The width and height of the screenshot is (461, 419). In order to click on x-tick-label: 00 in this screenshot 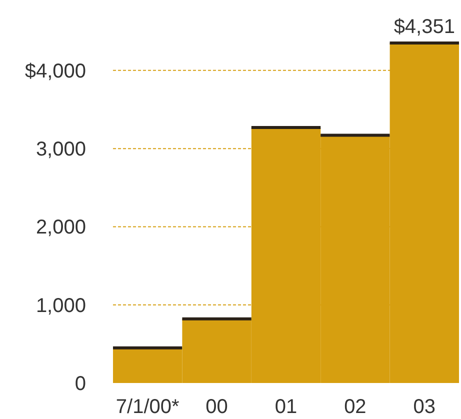, I will do `click(217, 407)`.